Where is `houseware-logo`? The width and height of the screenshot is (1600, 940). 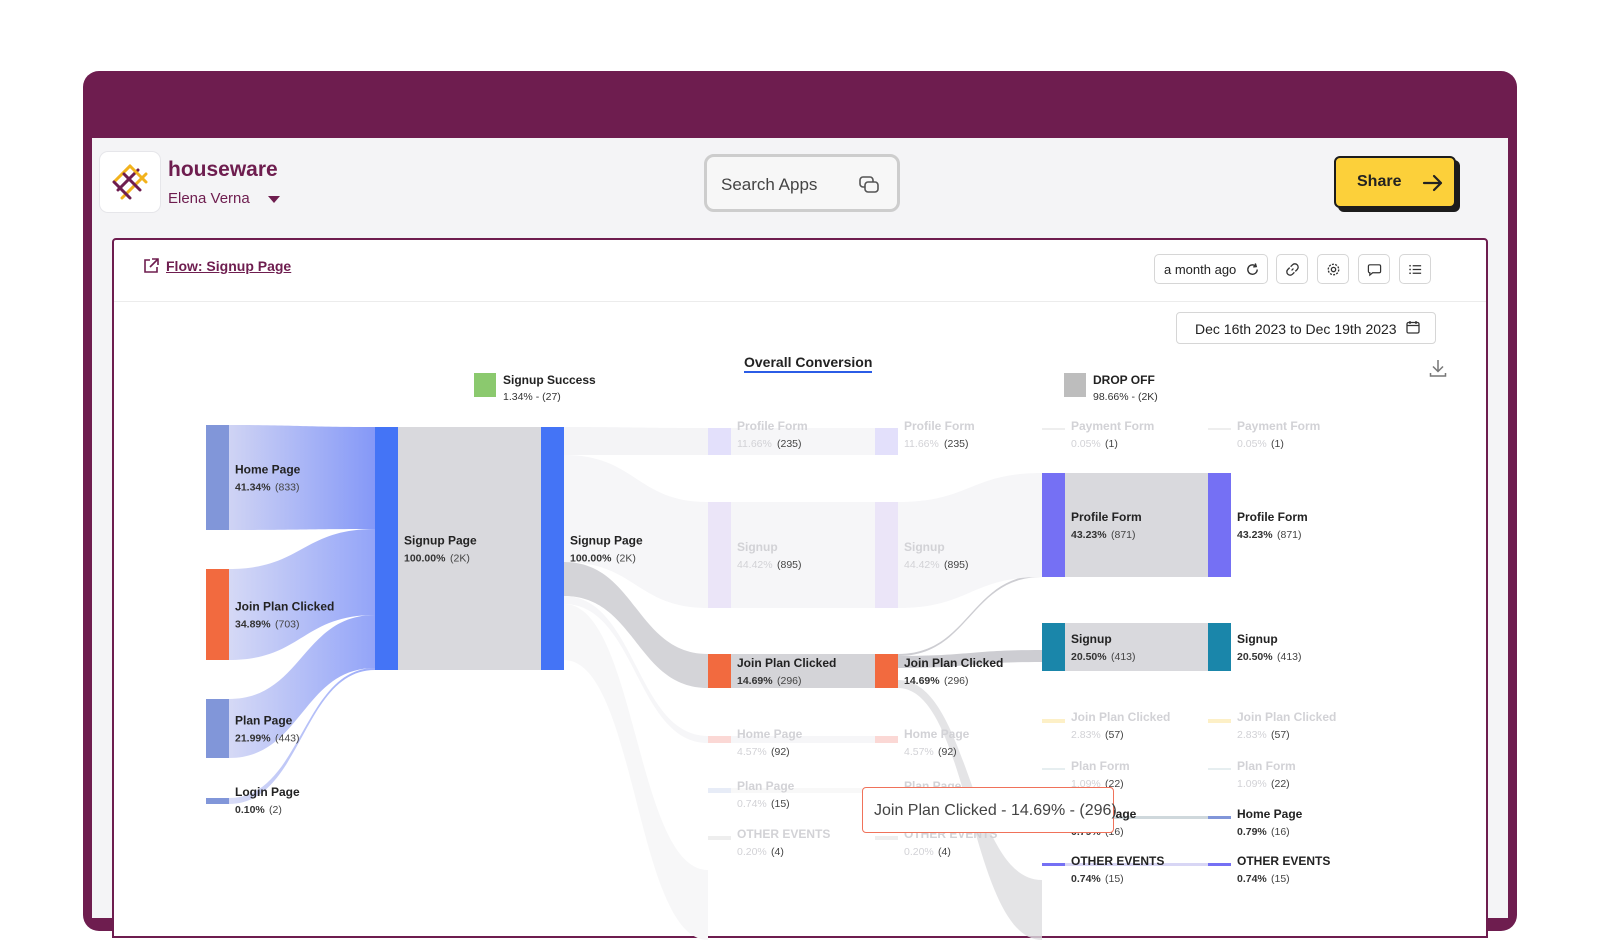 houseware-logo is located at coordinates (130, 182).